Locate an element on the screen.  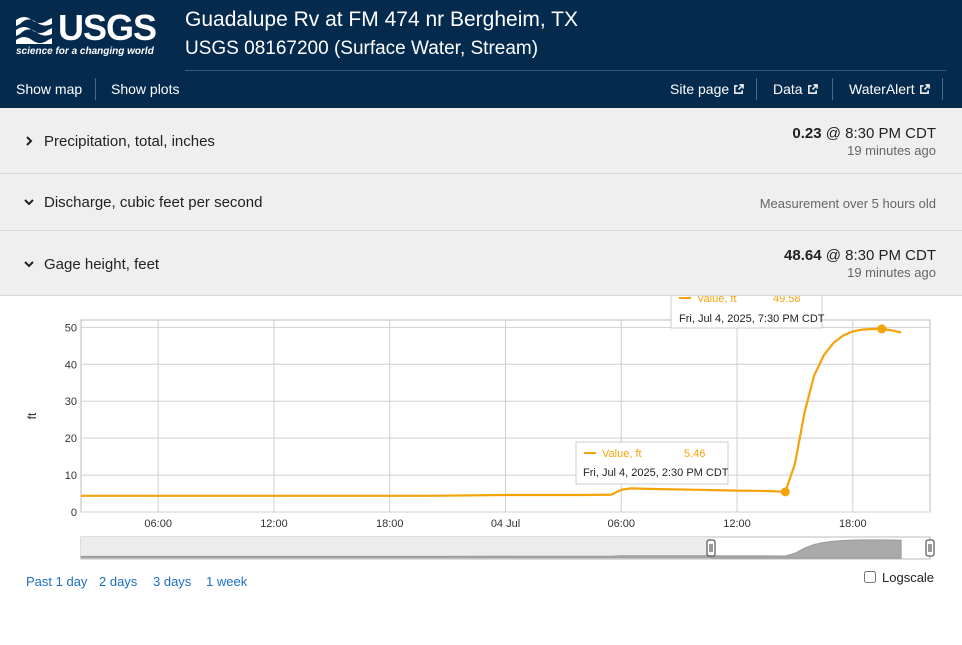
range-3-days: 3 days is located at coordinates (172, 581).